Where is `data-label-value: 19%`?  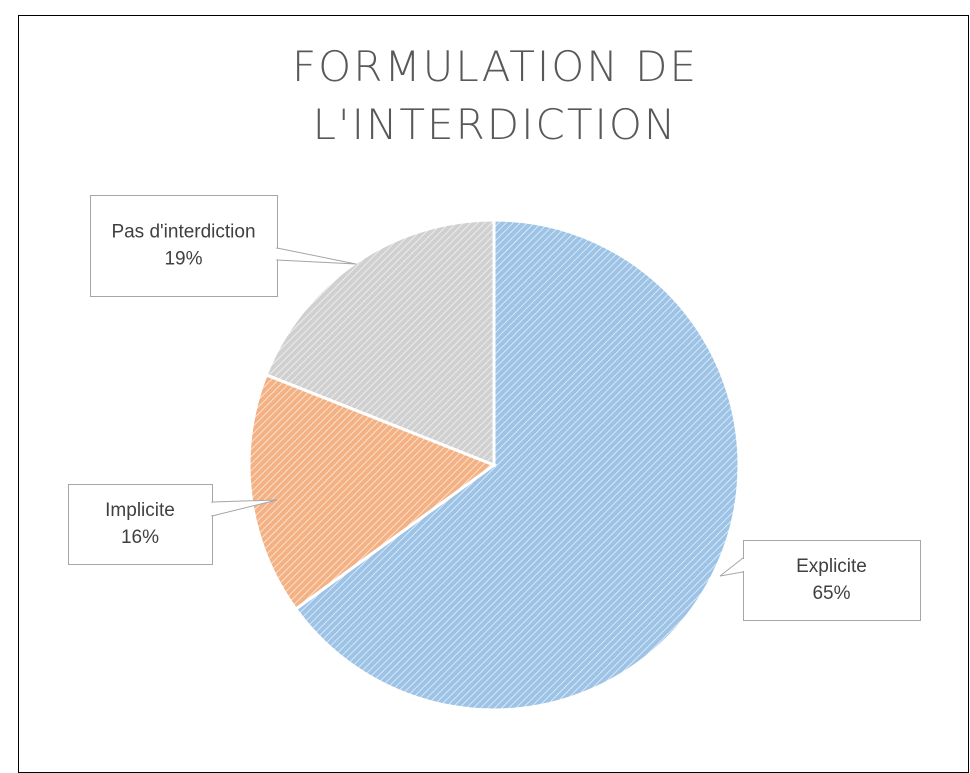
data-label-value: 19% is located at coordinates (183, 259).